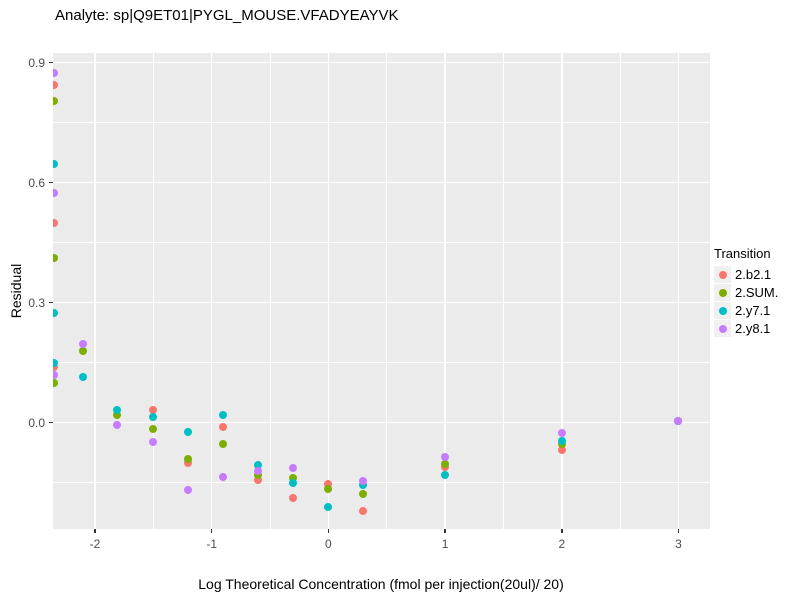  I want to click on legend-item-label: 2.b2.1, so click(753, 274).